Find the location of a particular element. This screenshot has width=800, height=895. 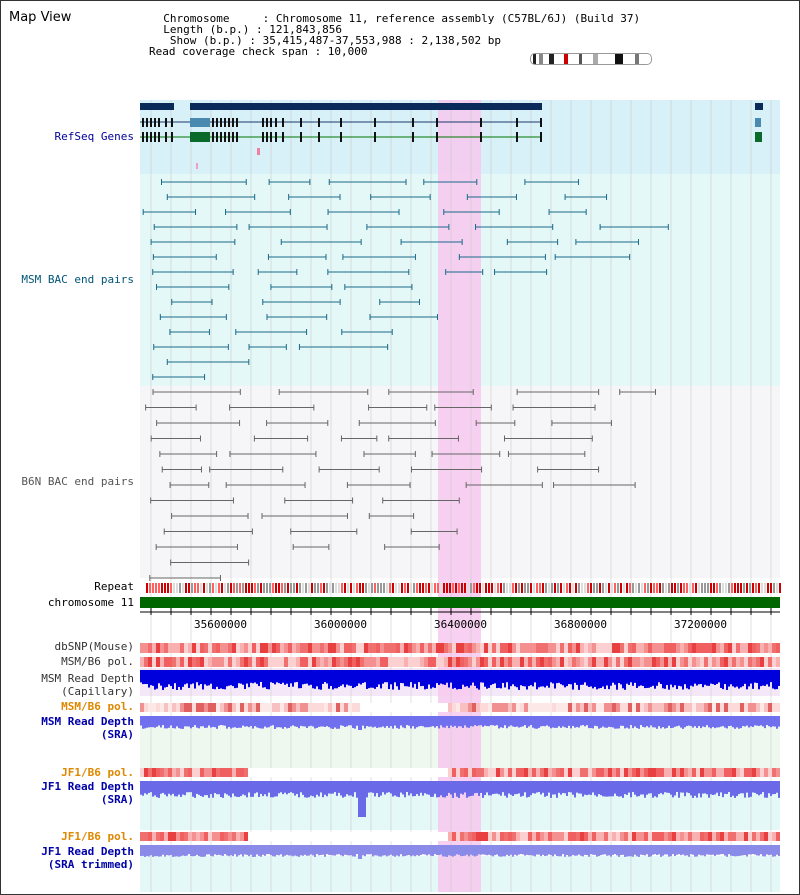

track-label-msm-bac: MSM BAC end pairs is located at coordinates (77, 279).